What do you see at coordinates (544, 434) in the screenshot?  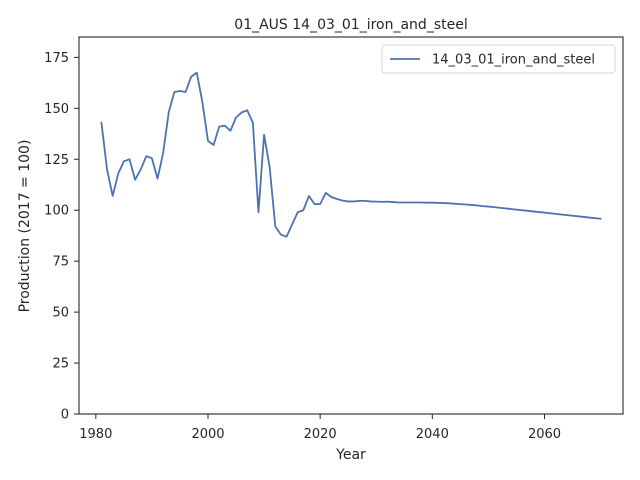 I see `x-tick-label: 2060` at bounding box center [544, 434].